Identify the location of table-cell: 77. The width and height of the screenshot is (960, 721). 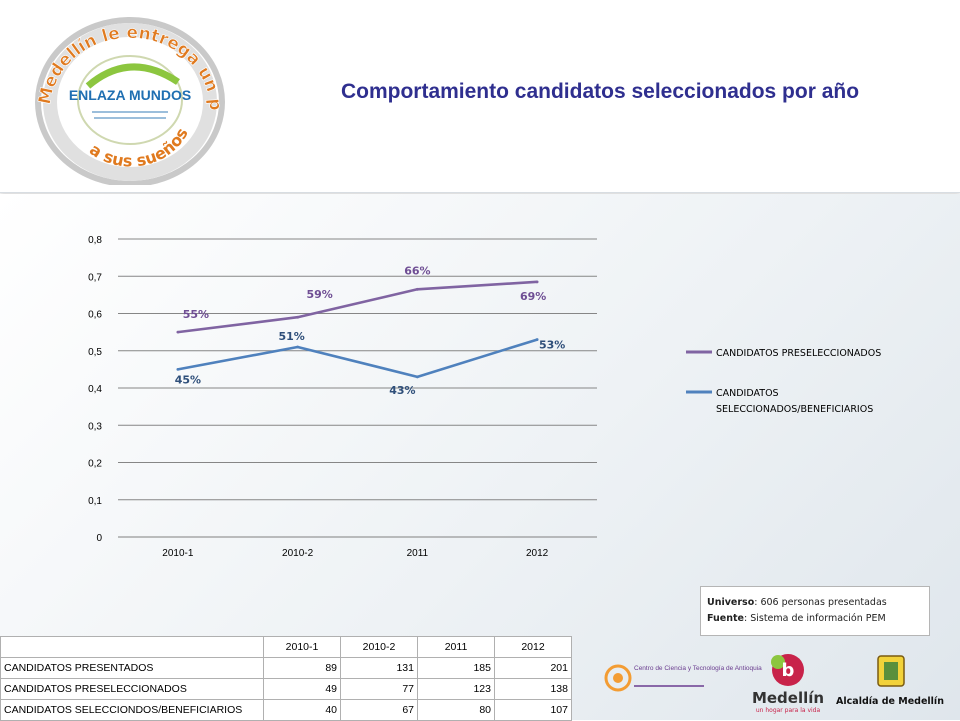
(379, 689).